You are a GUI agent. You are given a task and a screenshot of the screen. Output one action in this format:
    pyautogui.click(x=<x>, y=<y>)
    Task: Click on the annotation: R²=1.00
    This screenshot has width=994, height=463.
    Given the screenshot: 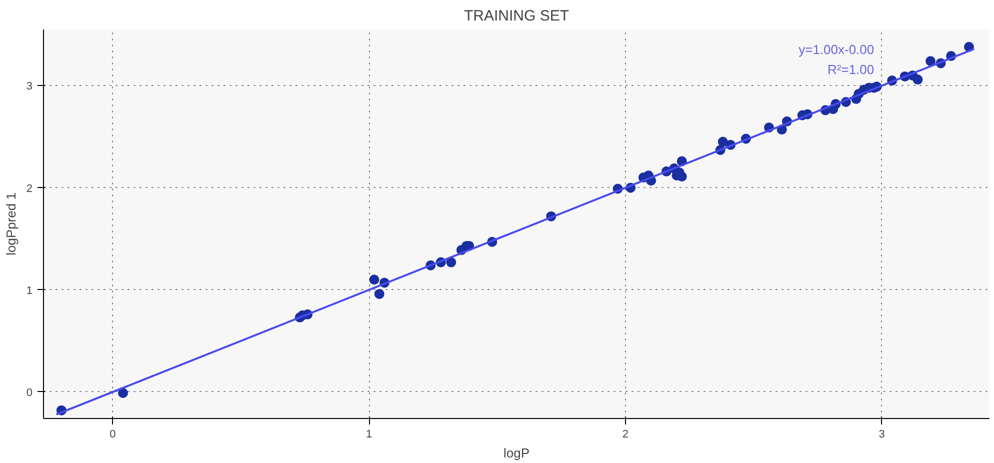 What is the action you would take?
    pyautogui.click(x=851, y=70)
    